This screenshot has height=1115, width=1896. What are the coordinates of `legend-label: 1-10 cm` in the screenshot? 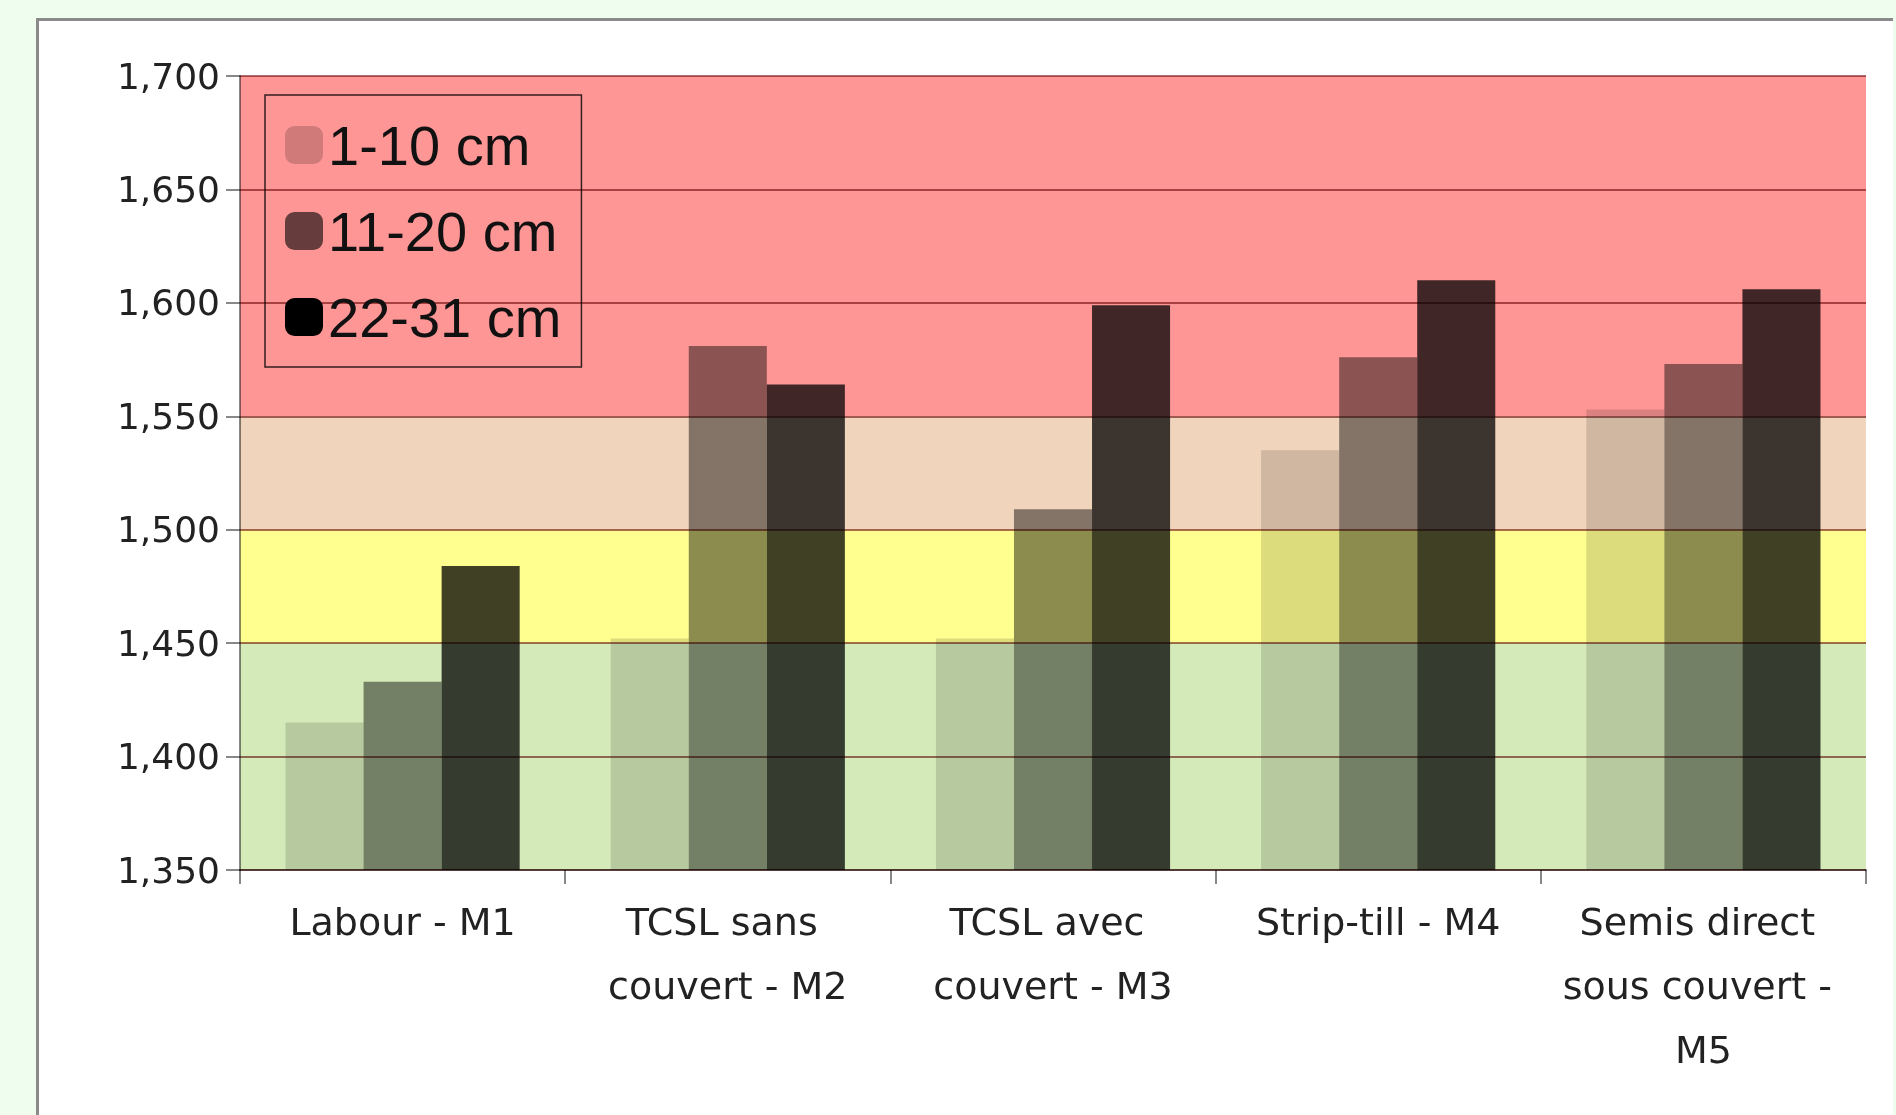 It's located at (429, 145).